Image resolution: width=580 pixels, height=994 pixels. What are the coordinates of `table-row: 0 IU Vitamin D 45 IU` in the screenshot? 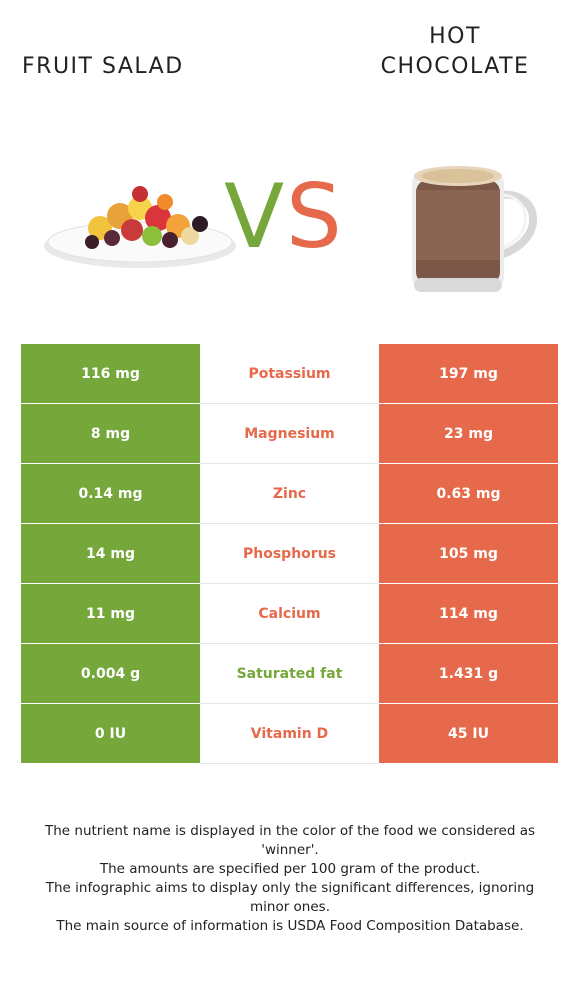 It's located at (289, 734).